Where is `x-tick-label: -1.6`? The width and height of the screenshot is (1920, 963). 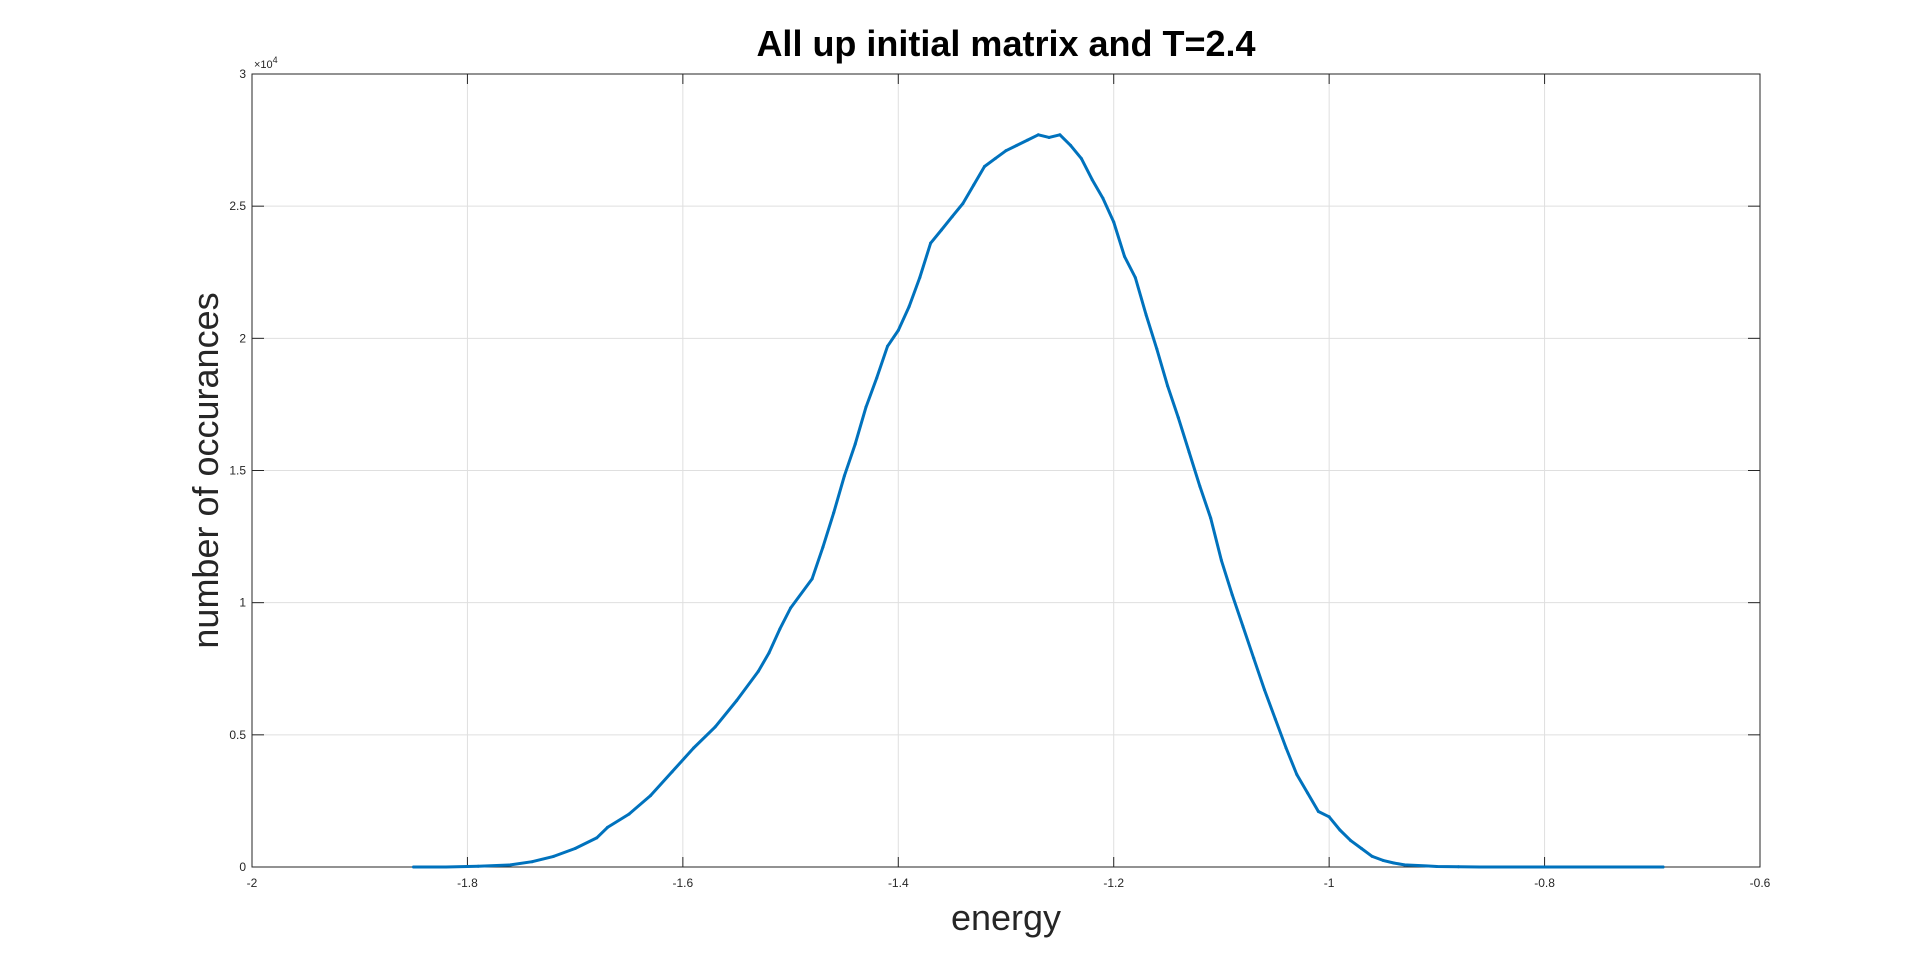
x-tick-label: -1.6 is located at coordinates (683, 883).